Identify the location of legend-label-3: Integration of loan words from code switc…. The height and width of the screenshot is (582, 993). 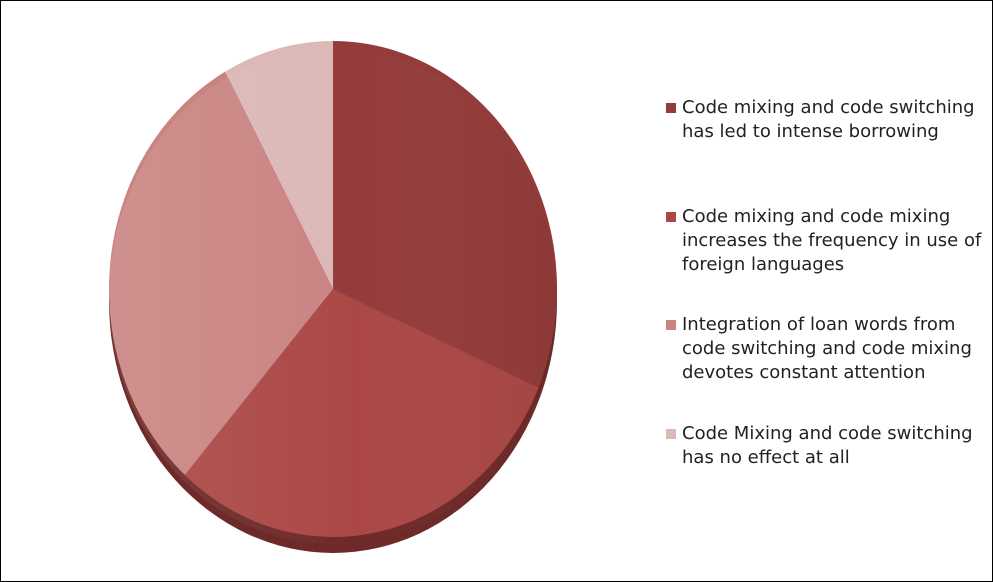
(827, 348).